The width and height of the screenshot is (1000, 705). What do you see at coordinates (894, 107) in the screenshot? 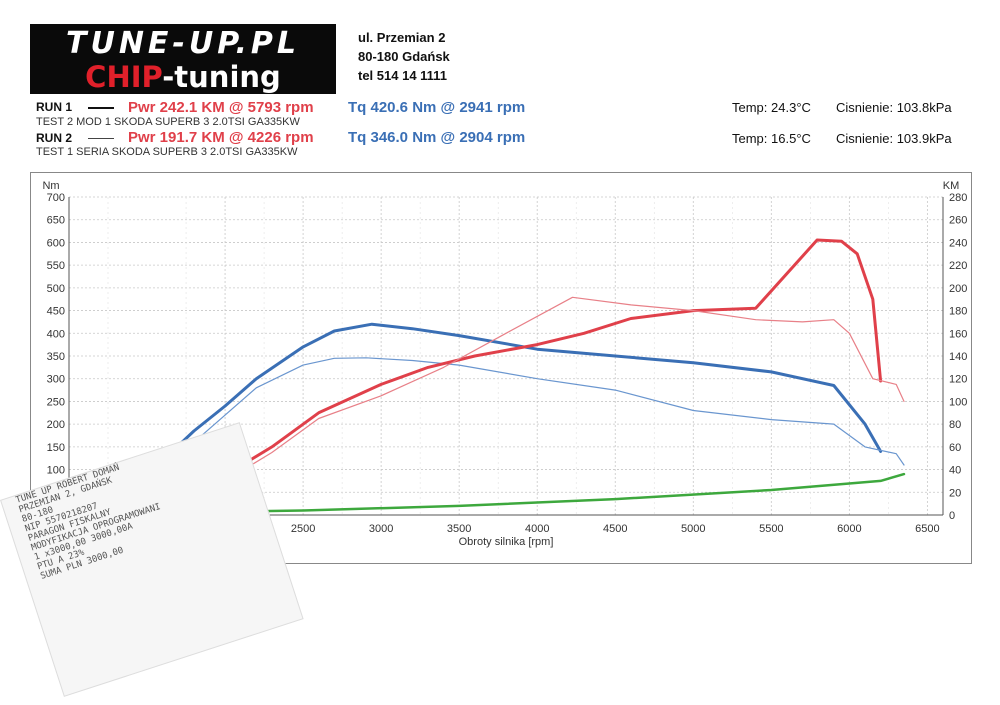
I see `run1-pressure: Cisnienie: 103.8kPa` at bounding box center [894, 107].